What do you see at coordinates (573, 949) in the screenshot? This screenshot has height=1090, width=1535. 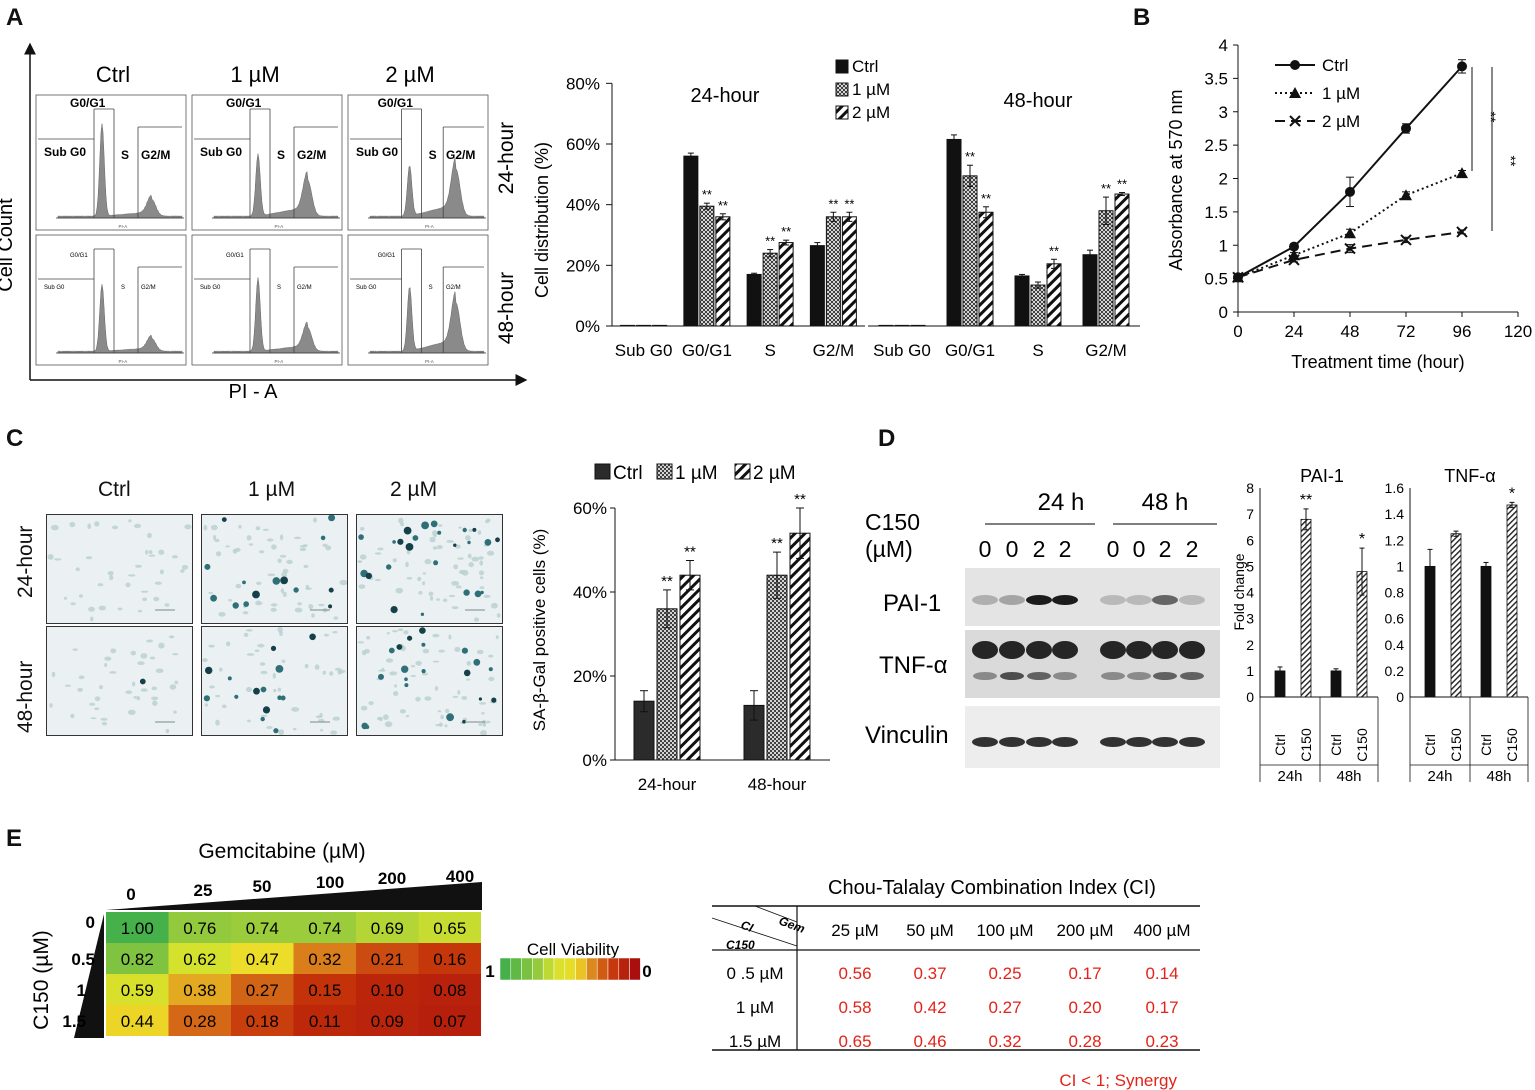 I see `heatmap-legend-title: Cell Viability` at bounding box center [573, 949].